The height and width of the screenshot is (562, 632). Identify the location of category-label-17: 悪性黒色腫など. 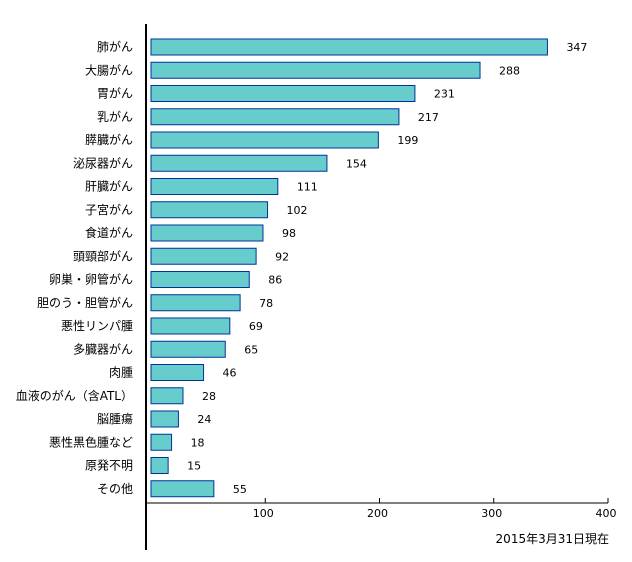
(91, 442).